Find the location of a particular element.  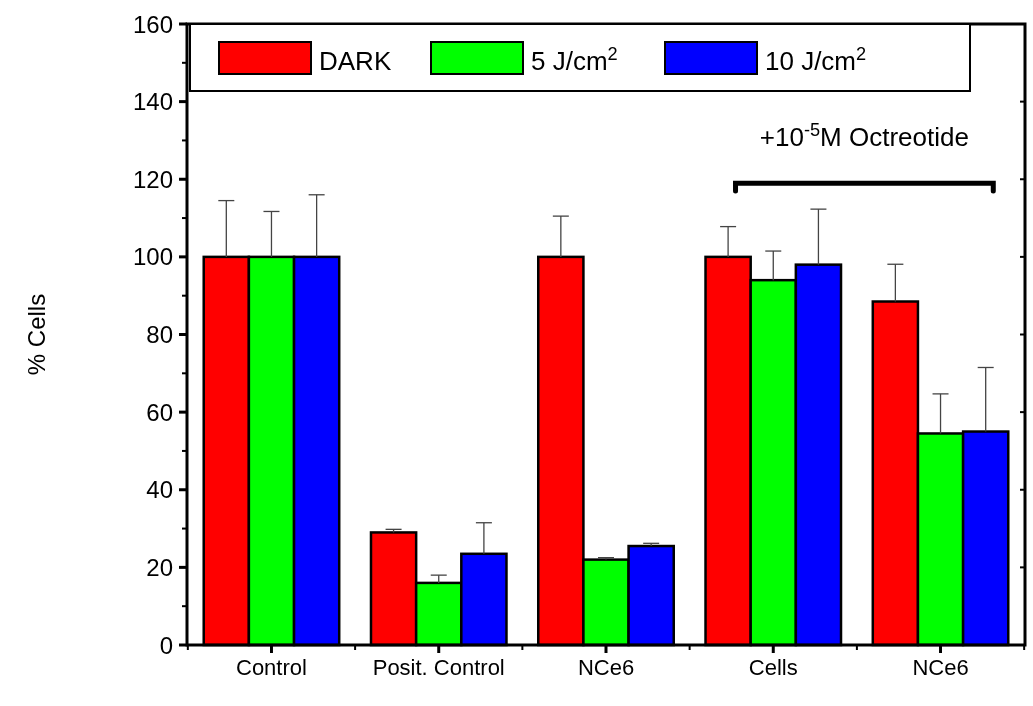

y-tick-label: 60 is located at coordinates (159, 412).